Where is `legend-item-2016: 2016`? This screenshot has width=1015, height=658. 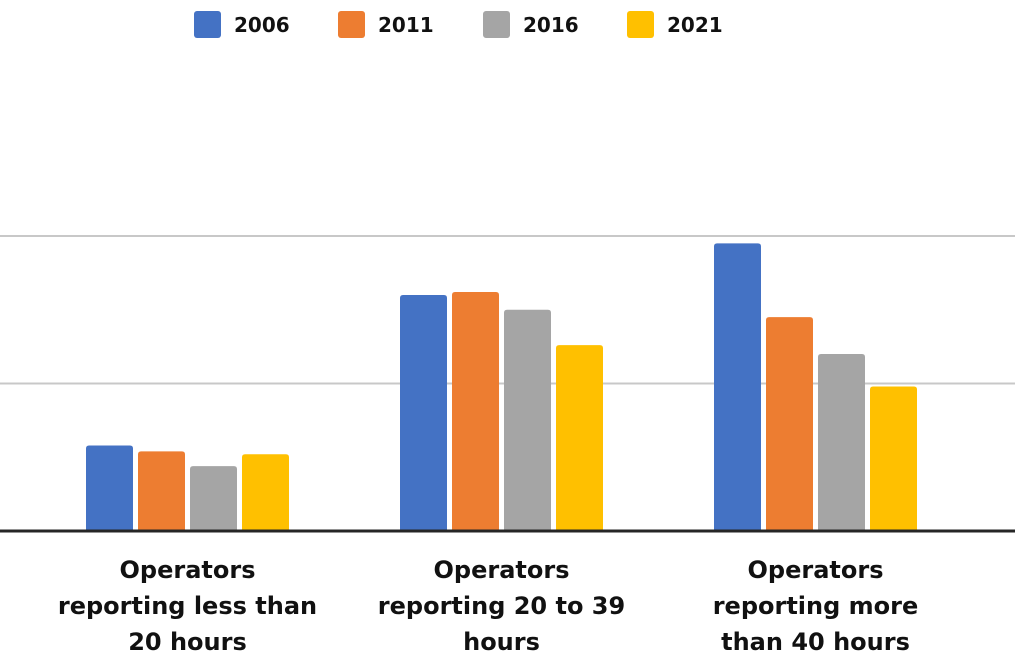 legend-item-2016: 2016 is located at coordinates (531, 24).